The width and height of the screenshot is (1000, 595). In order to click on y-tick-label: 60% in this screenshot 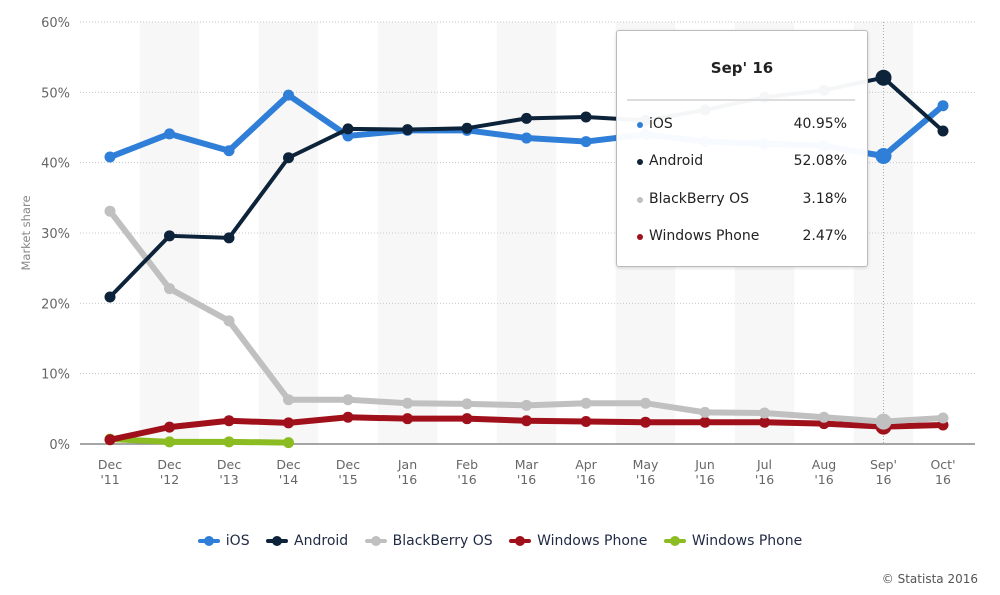, I will do `click(55, 23)`.